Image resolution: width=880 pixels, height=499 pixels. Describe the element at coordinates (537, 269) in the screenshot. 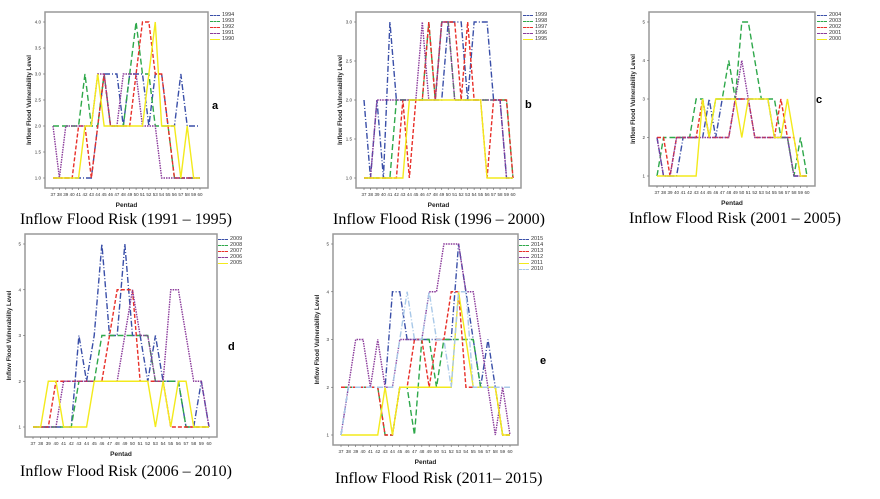

I see `legend-label: 2010` at that location.